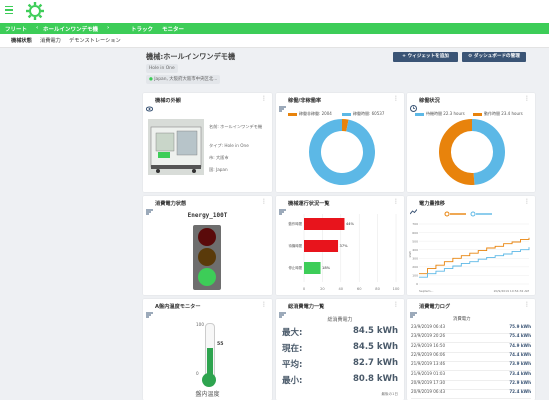  I want to click on card-title: 電力量推移, so click(432, 204).